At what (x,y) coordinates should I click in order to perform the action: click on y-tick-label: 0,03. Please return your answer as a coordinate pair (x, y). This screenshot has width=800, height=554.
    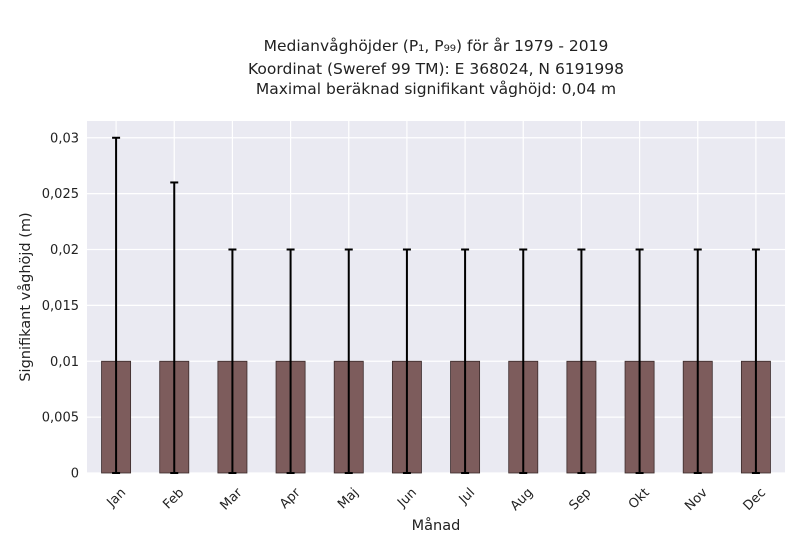
    Looking at the image, I should click on (64, 138).